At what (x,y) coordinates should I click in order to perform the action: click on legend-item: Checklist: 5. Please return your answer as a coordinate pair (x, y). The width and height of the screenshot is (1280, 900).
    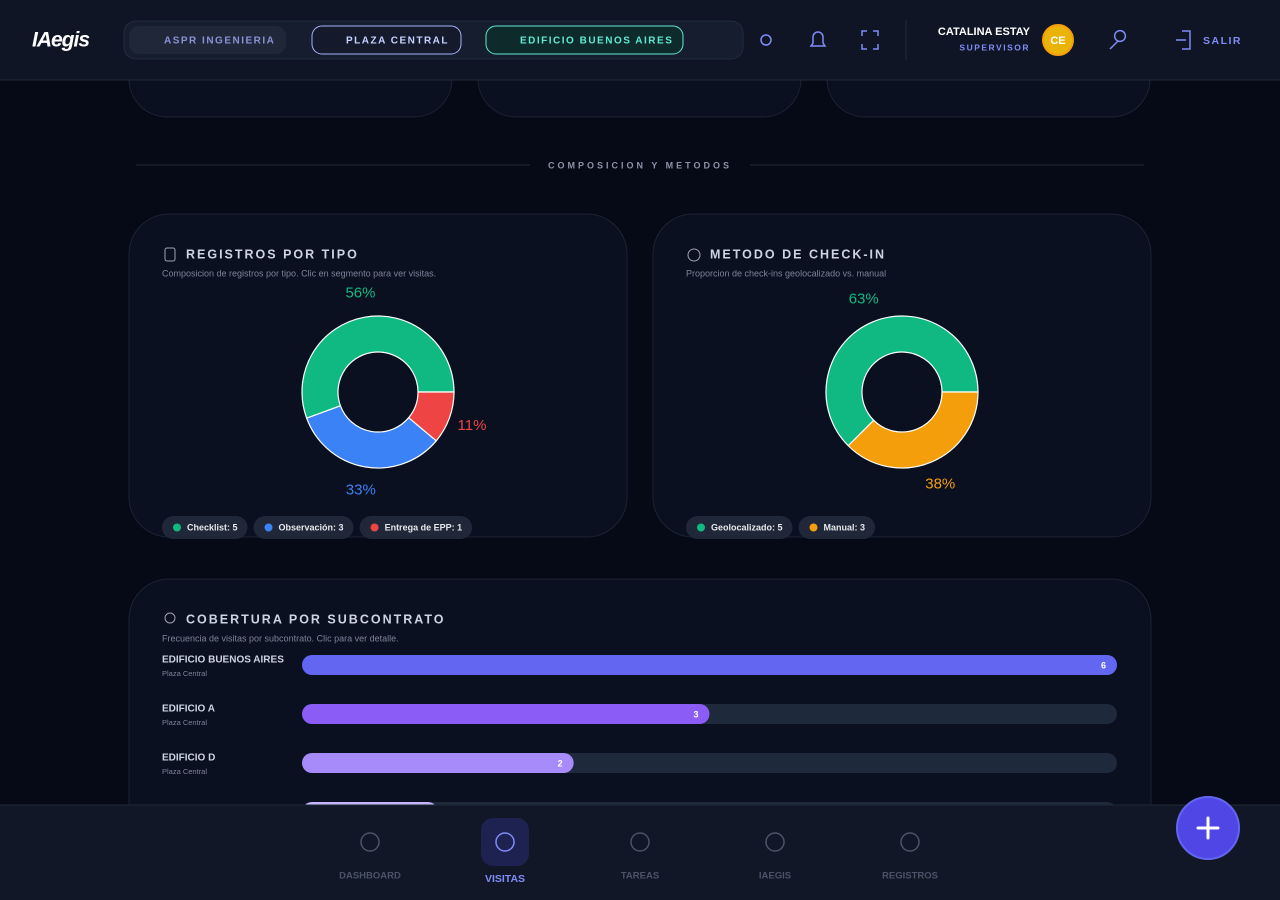
    Looking at the image, I should click on (205, 527).